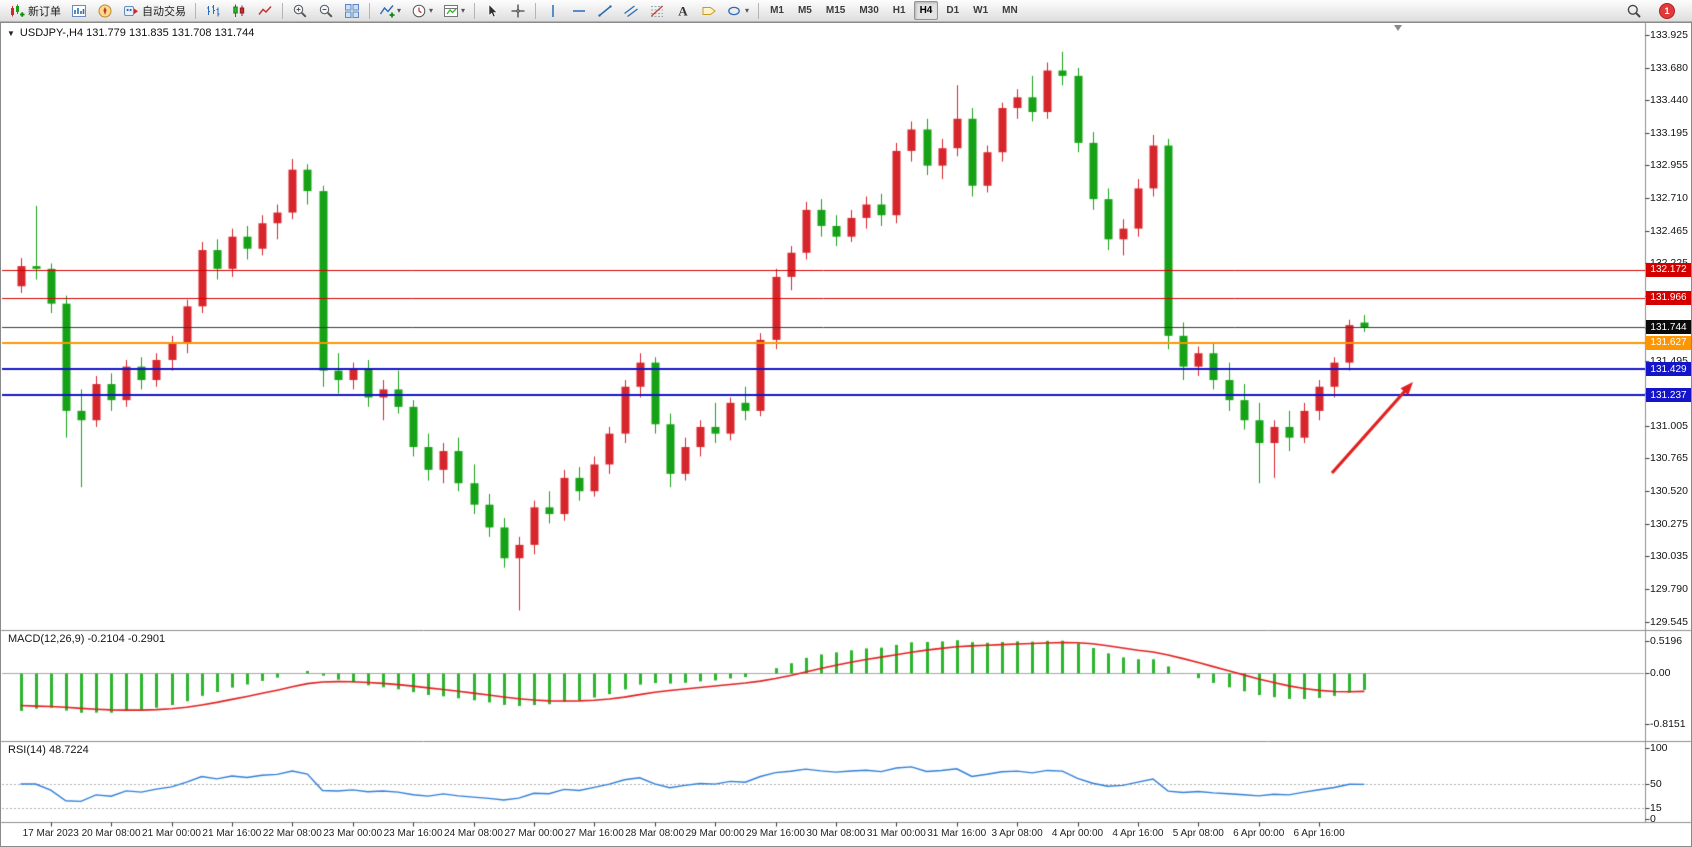 The height and width of the screenshot is (847, 1692). Describe the element at coordinates (1010, 10) in the screenshot. I see `timeframe-mn-button: MN` at that location.